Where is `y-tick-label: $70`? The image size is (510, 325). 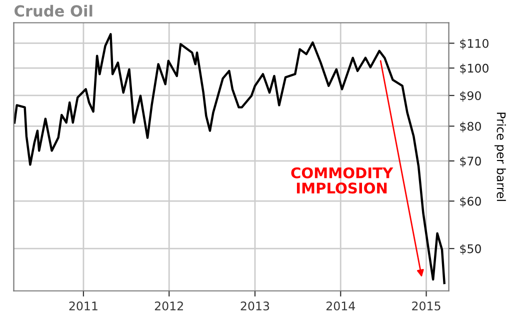
y-tick-label: $70 is located at coordinates (470, 162).